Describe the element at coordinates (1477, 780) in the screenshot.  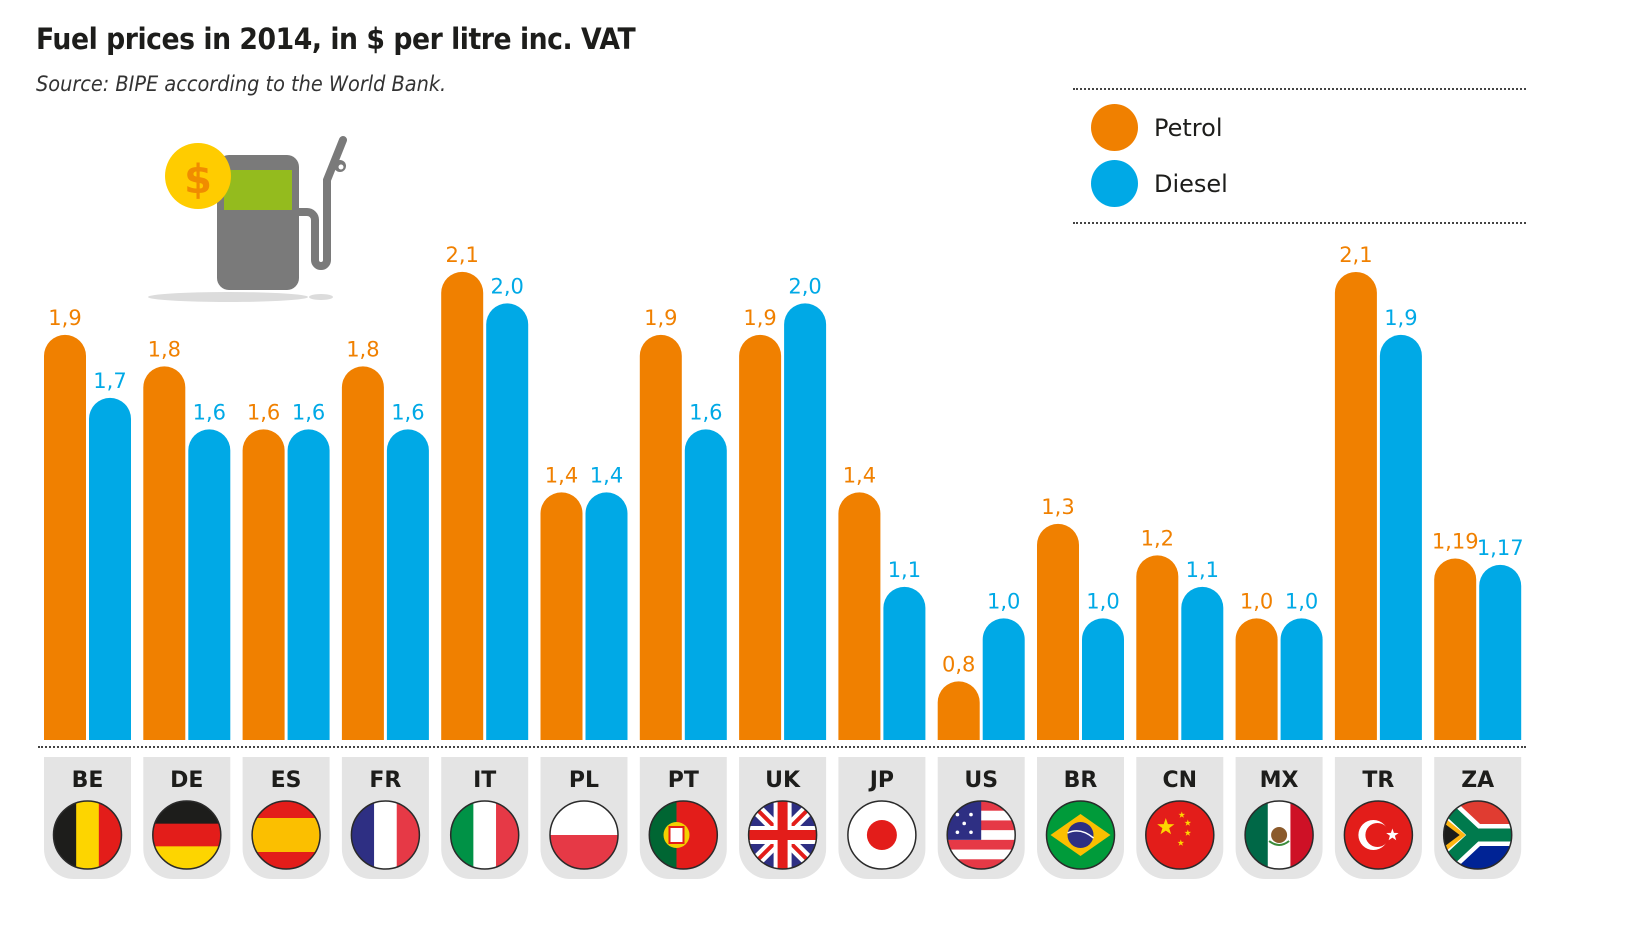
I see `category-label-za: ZA` at that location.